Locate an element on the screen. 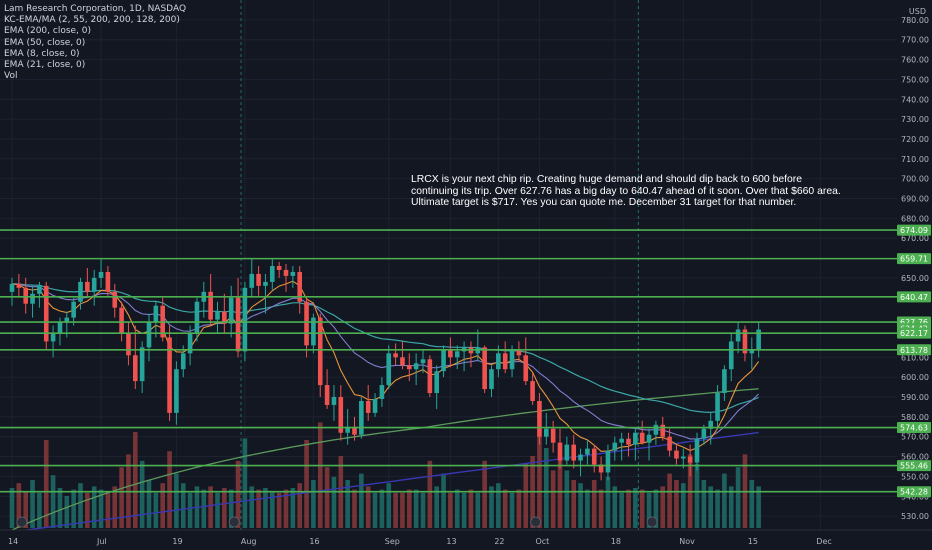  level-price-label: 555.46 is located at coordinates (914, 466).